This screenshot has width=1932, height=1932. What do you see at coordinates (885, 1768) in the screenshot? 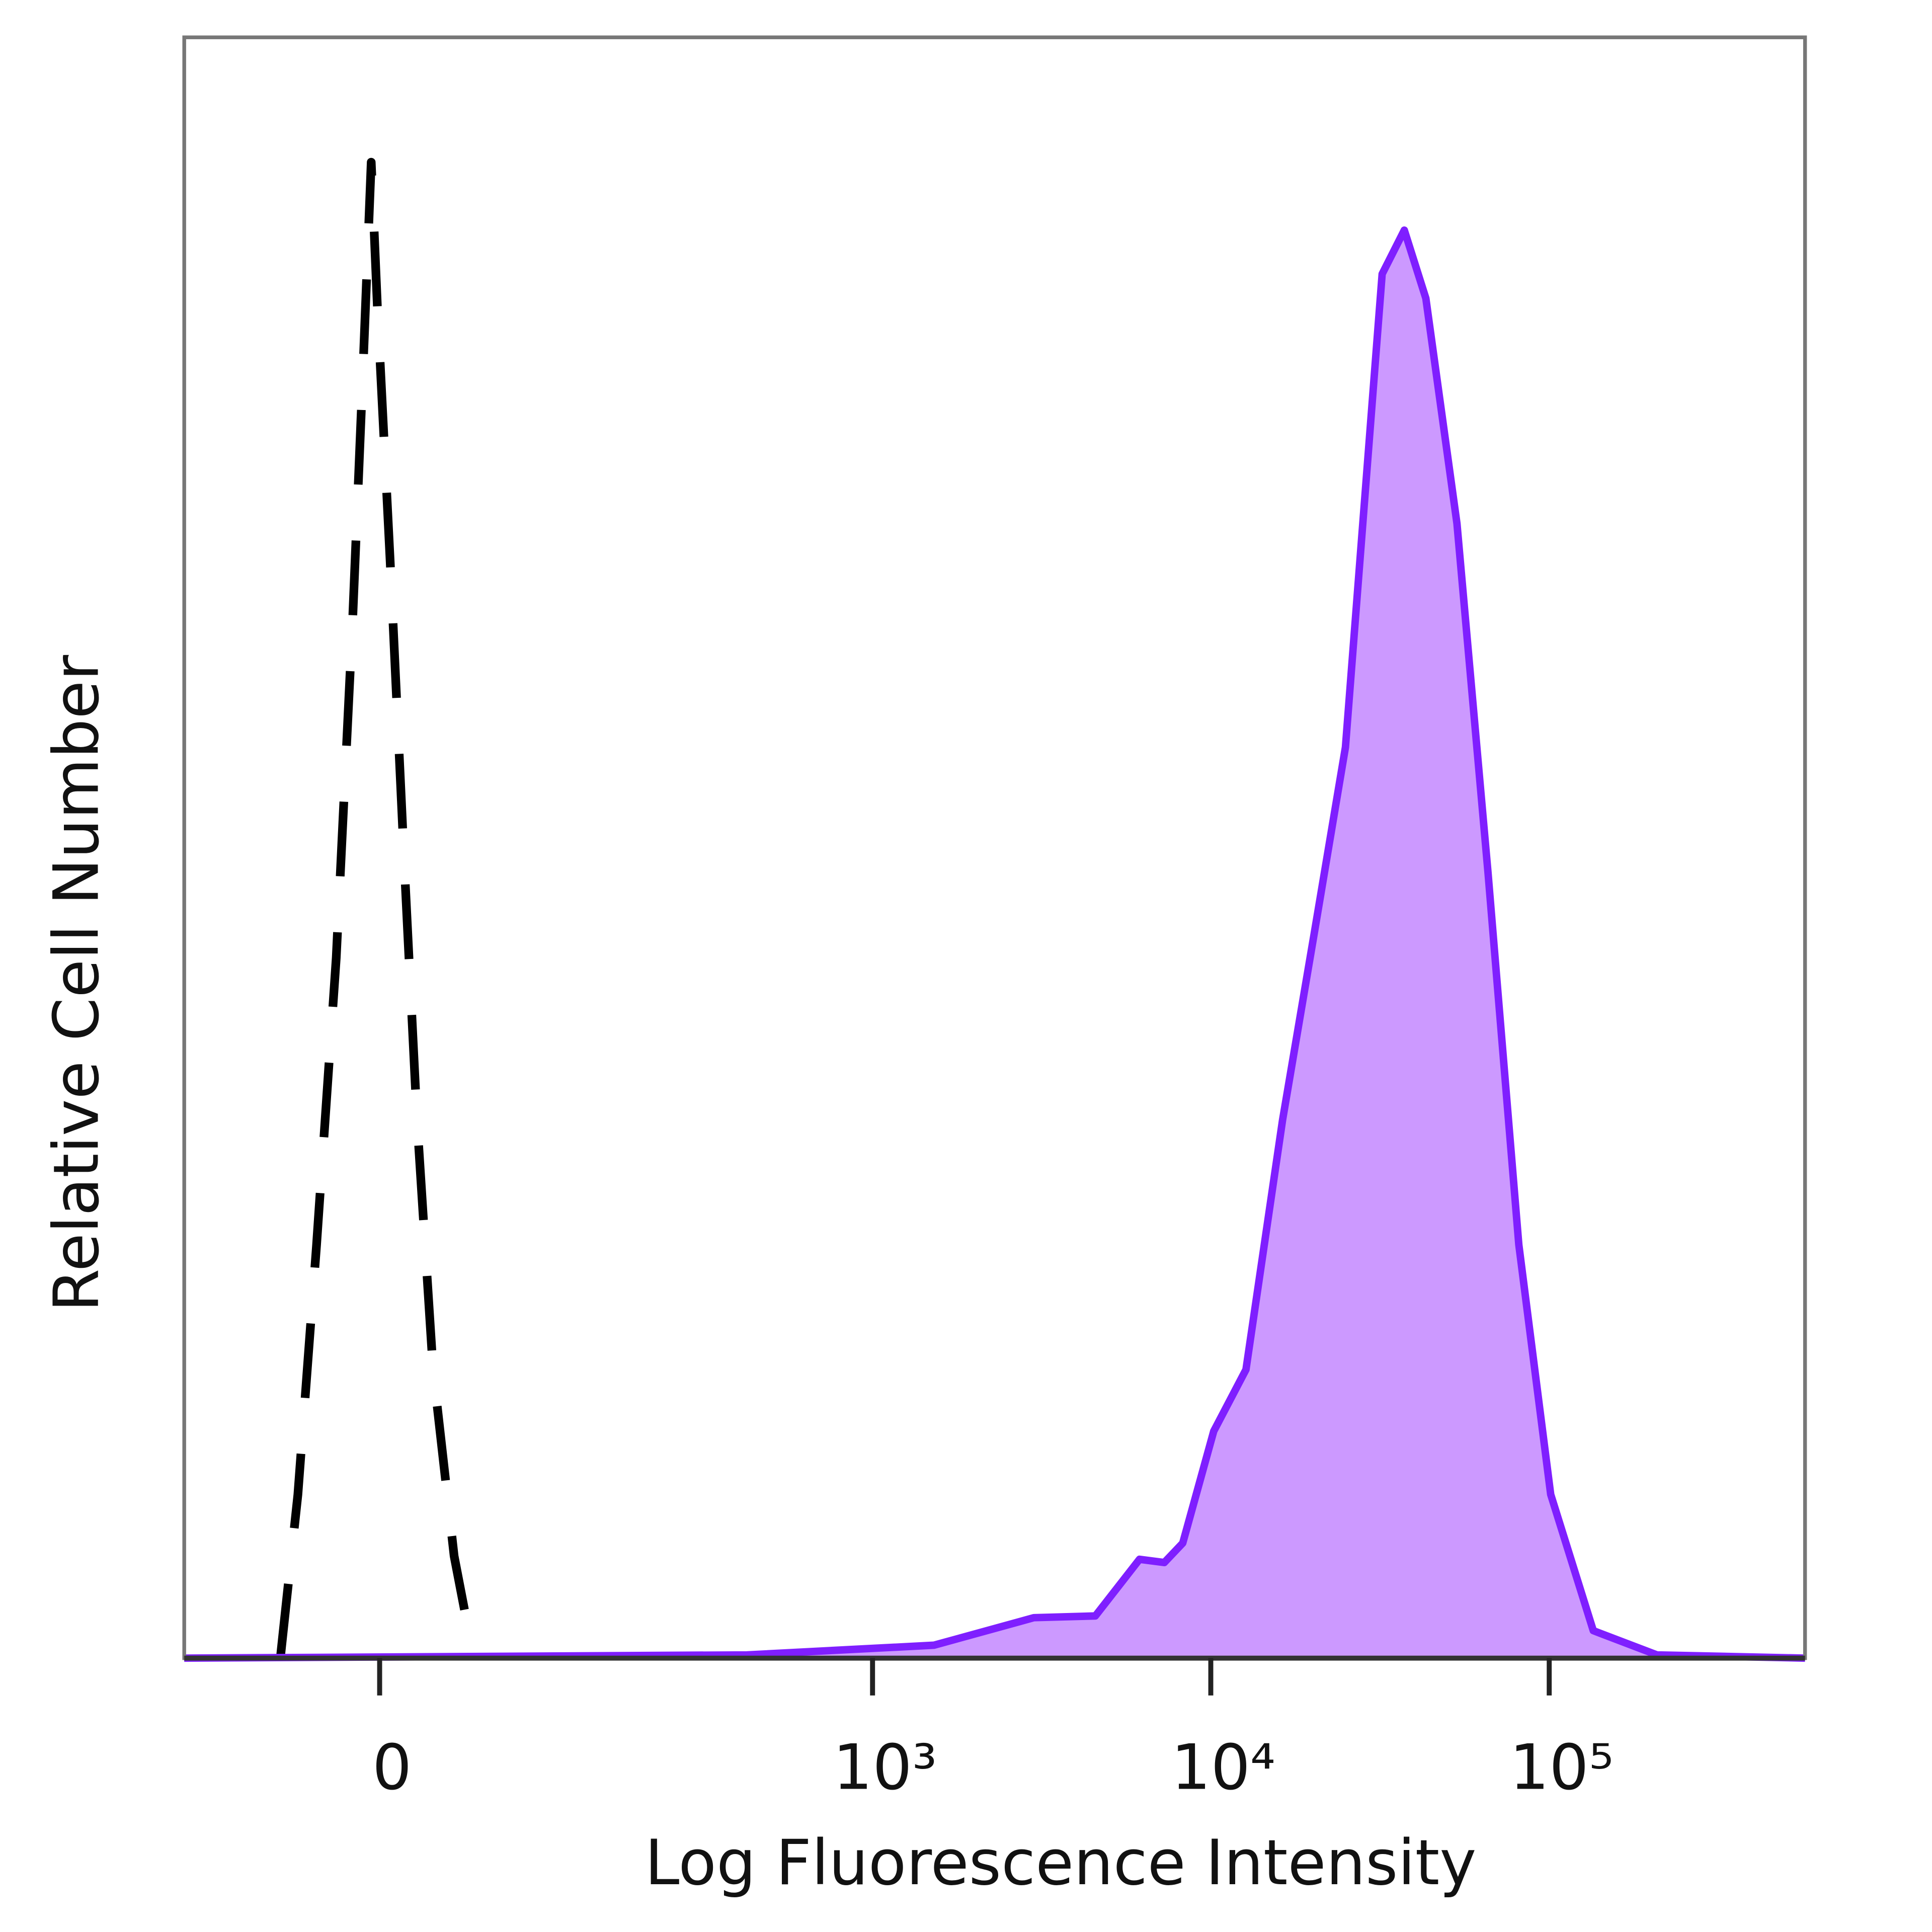
I see `x-tick-label: 10³` at bounding box center [885, 1768].